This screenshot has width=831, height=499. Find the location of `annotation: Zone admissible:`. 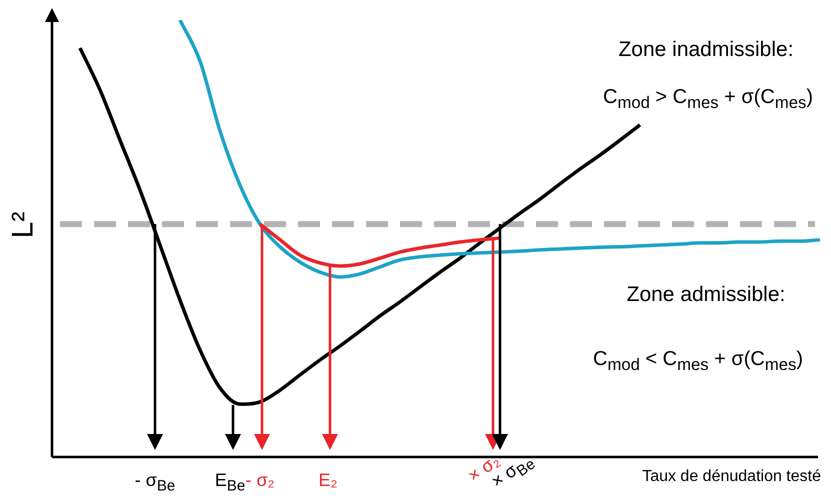

annotation: Zone admissible: is located at coordinates (706, 295).